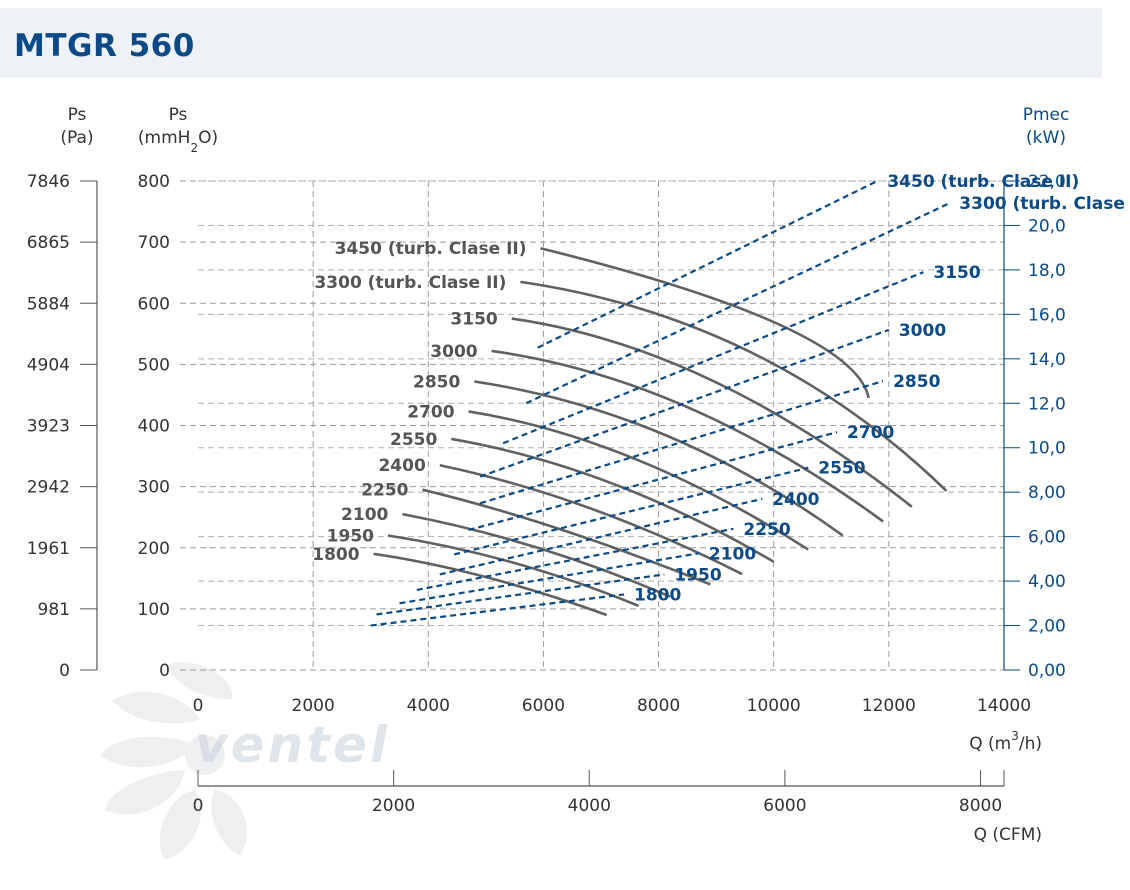 This screenshot has width=1130, height=890. Describe the element at coordinates (436, 382) in the screenshot. I see `pressure-curve-label: 2850` at that location.